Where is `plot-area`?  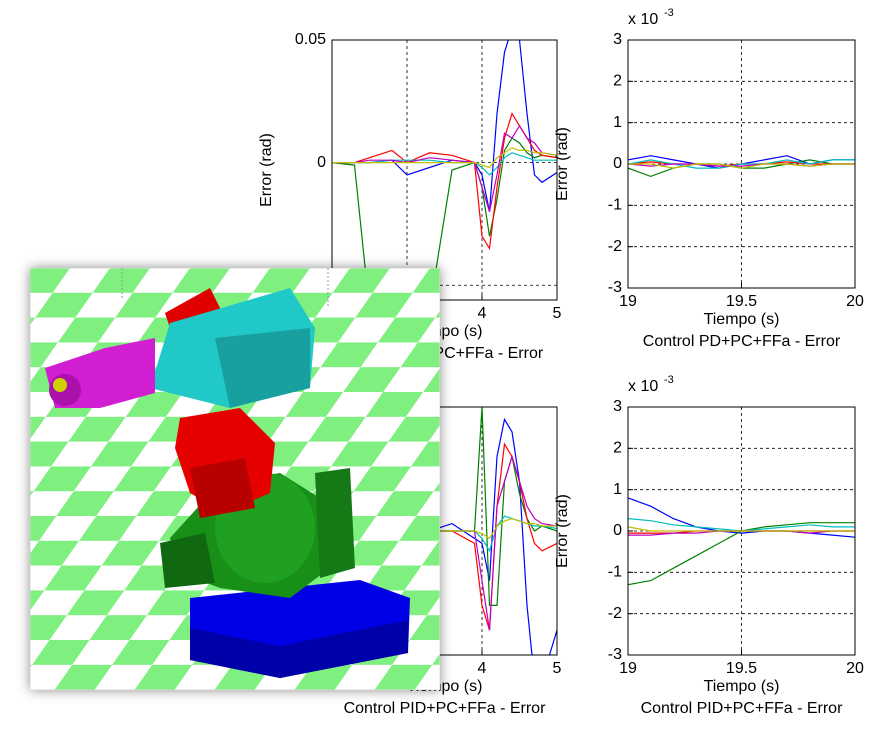
plot-area is located at coordinates (444, 170).